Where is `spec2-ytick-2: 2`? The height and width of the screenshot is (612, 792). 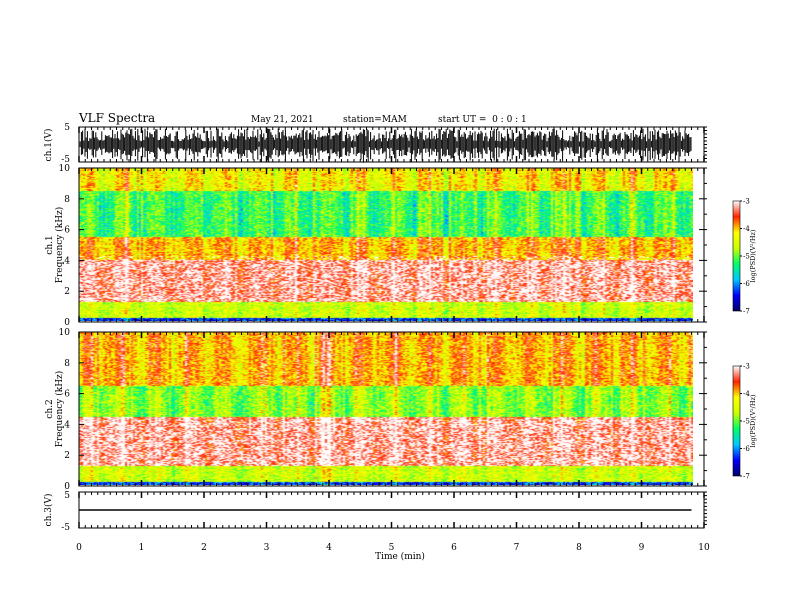 spec2-ytick-2: 2 is located at coordinates (67, 456).